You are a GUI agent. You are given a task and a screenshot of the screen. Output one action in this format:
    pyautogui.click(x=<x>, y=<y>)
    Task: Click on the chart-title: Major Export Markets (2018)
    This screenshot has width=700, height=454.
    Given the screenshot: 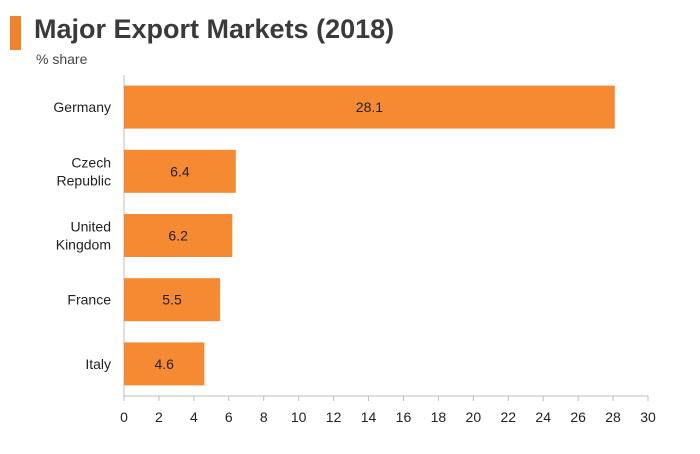 What is the action you would take?
    pyautogui.click(x=214, y=29)
    